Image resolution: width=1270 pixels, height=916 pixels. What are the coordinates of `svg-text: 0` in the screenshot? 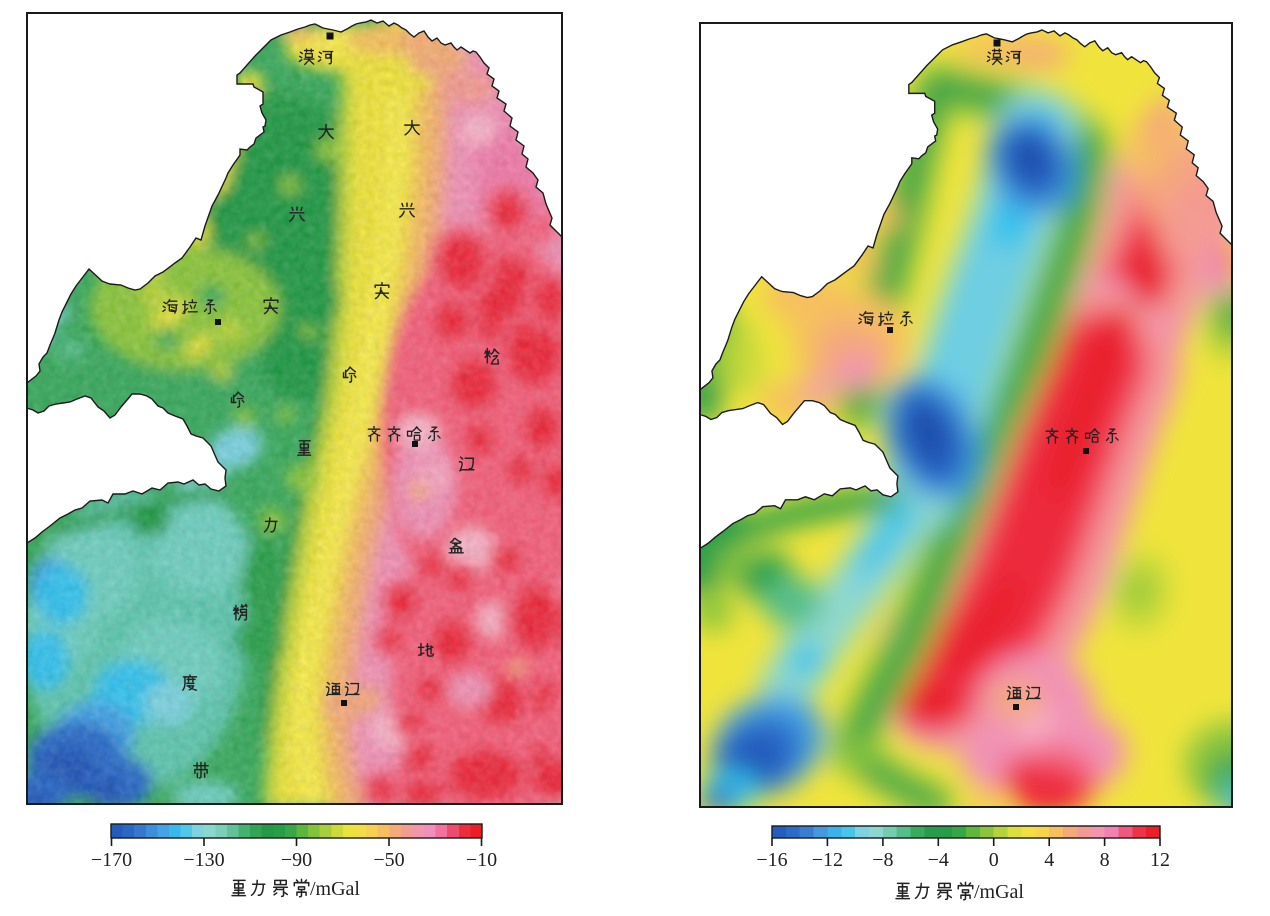 It's located at (994, 860).